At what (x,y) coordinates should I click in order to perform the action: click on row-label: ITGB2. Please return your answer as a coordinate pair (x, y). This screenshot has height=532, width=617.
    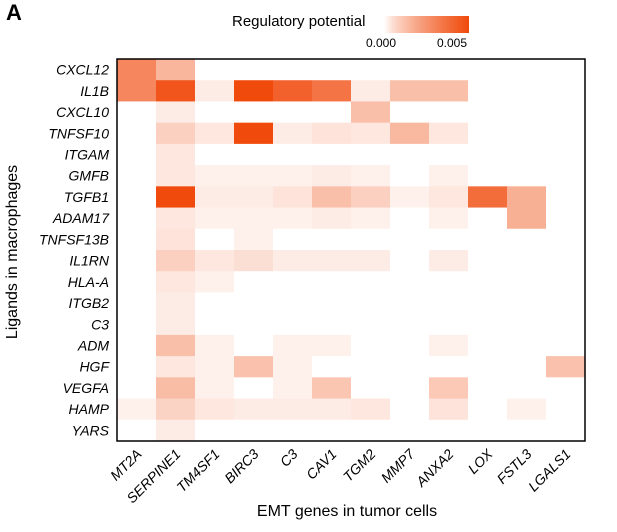
    Looking at the image, I should click on (89, 303).